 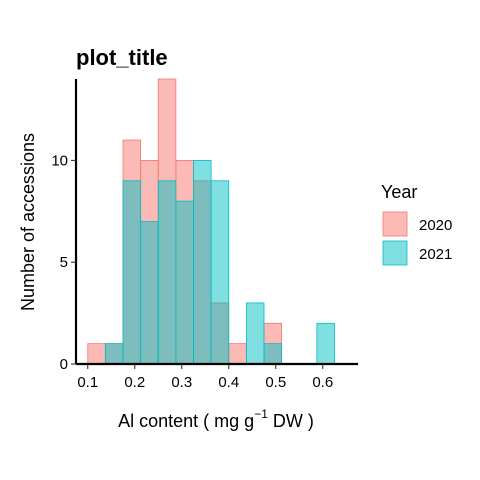 What do you see at coordinates (275, 382) in the screenshot?
I see `x-tick-label: 0.5` at bounding box center [275, 382].